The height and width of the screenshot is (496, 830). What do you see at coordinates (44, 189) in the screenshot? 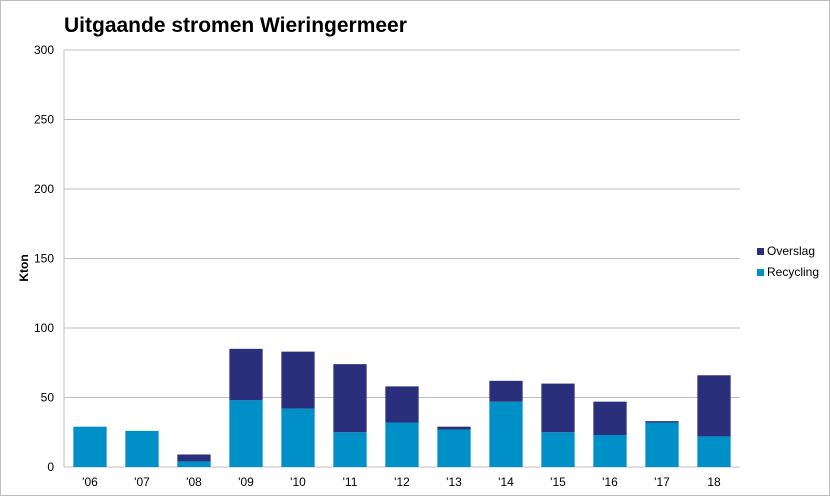
I see `y-tick-label: 200` at bounding box center [44, 189].